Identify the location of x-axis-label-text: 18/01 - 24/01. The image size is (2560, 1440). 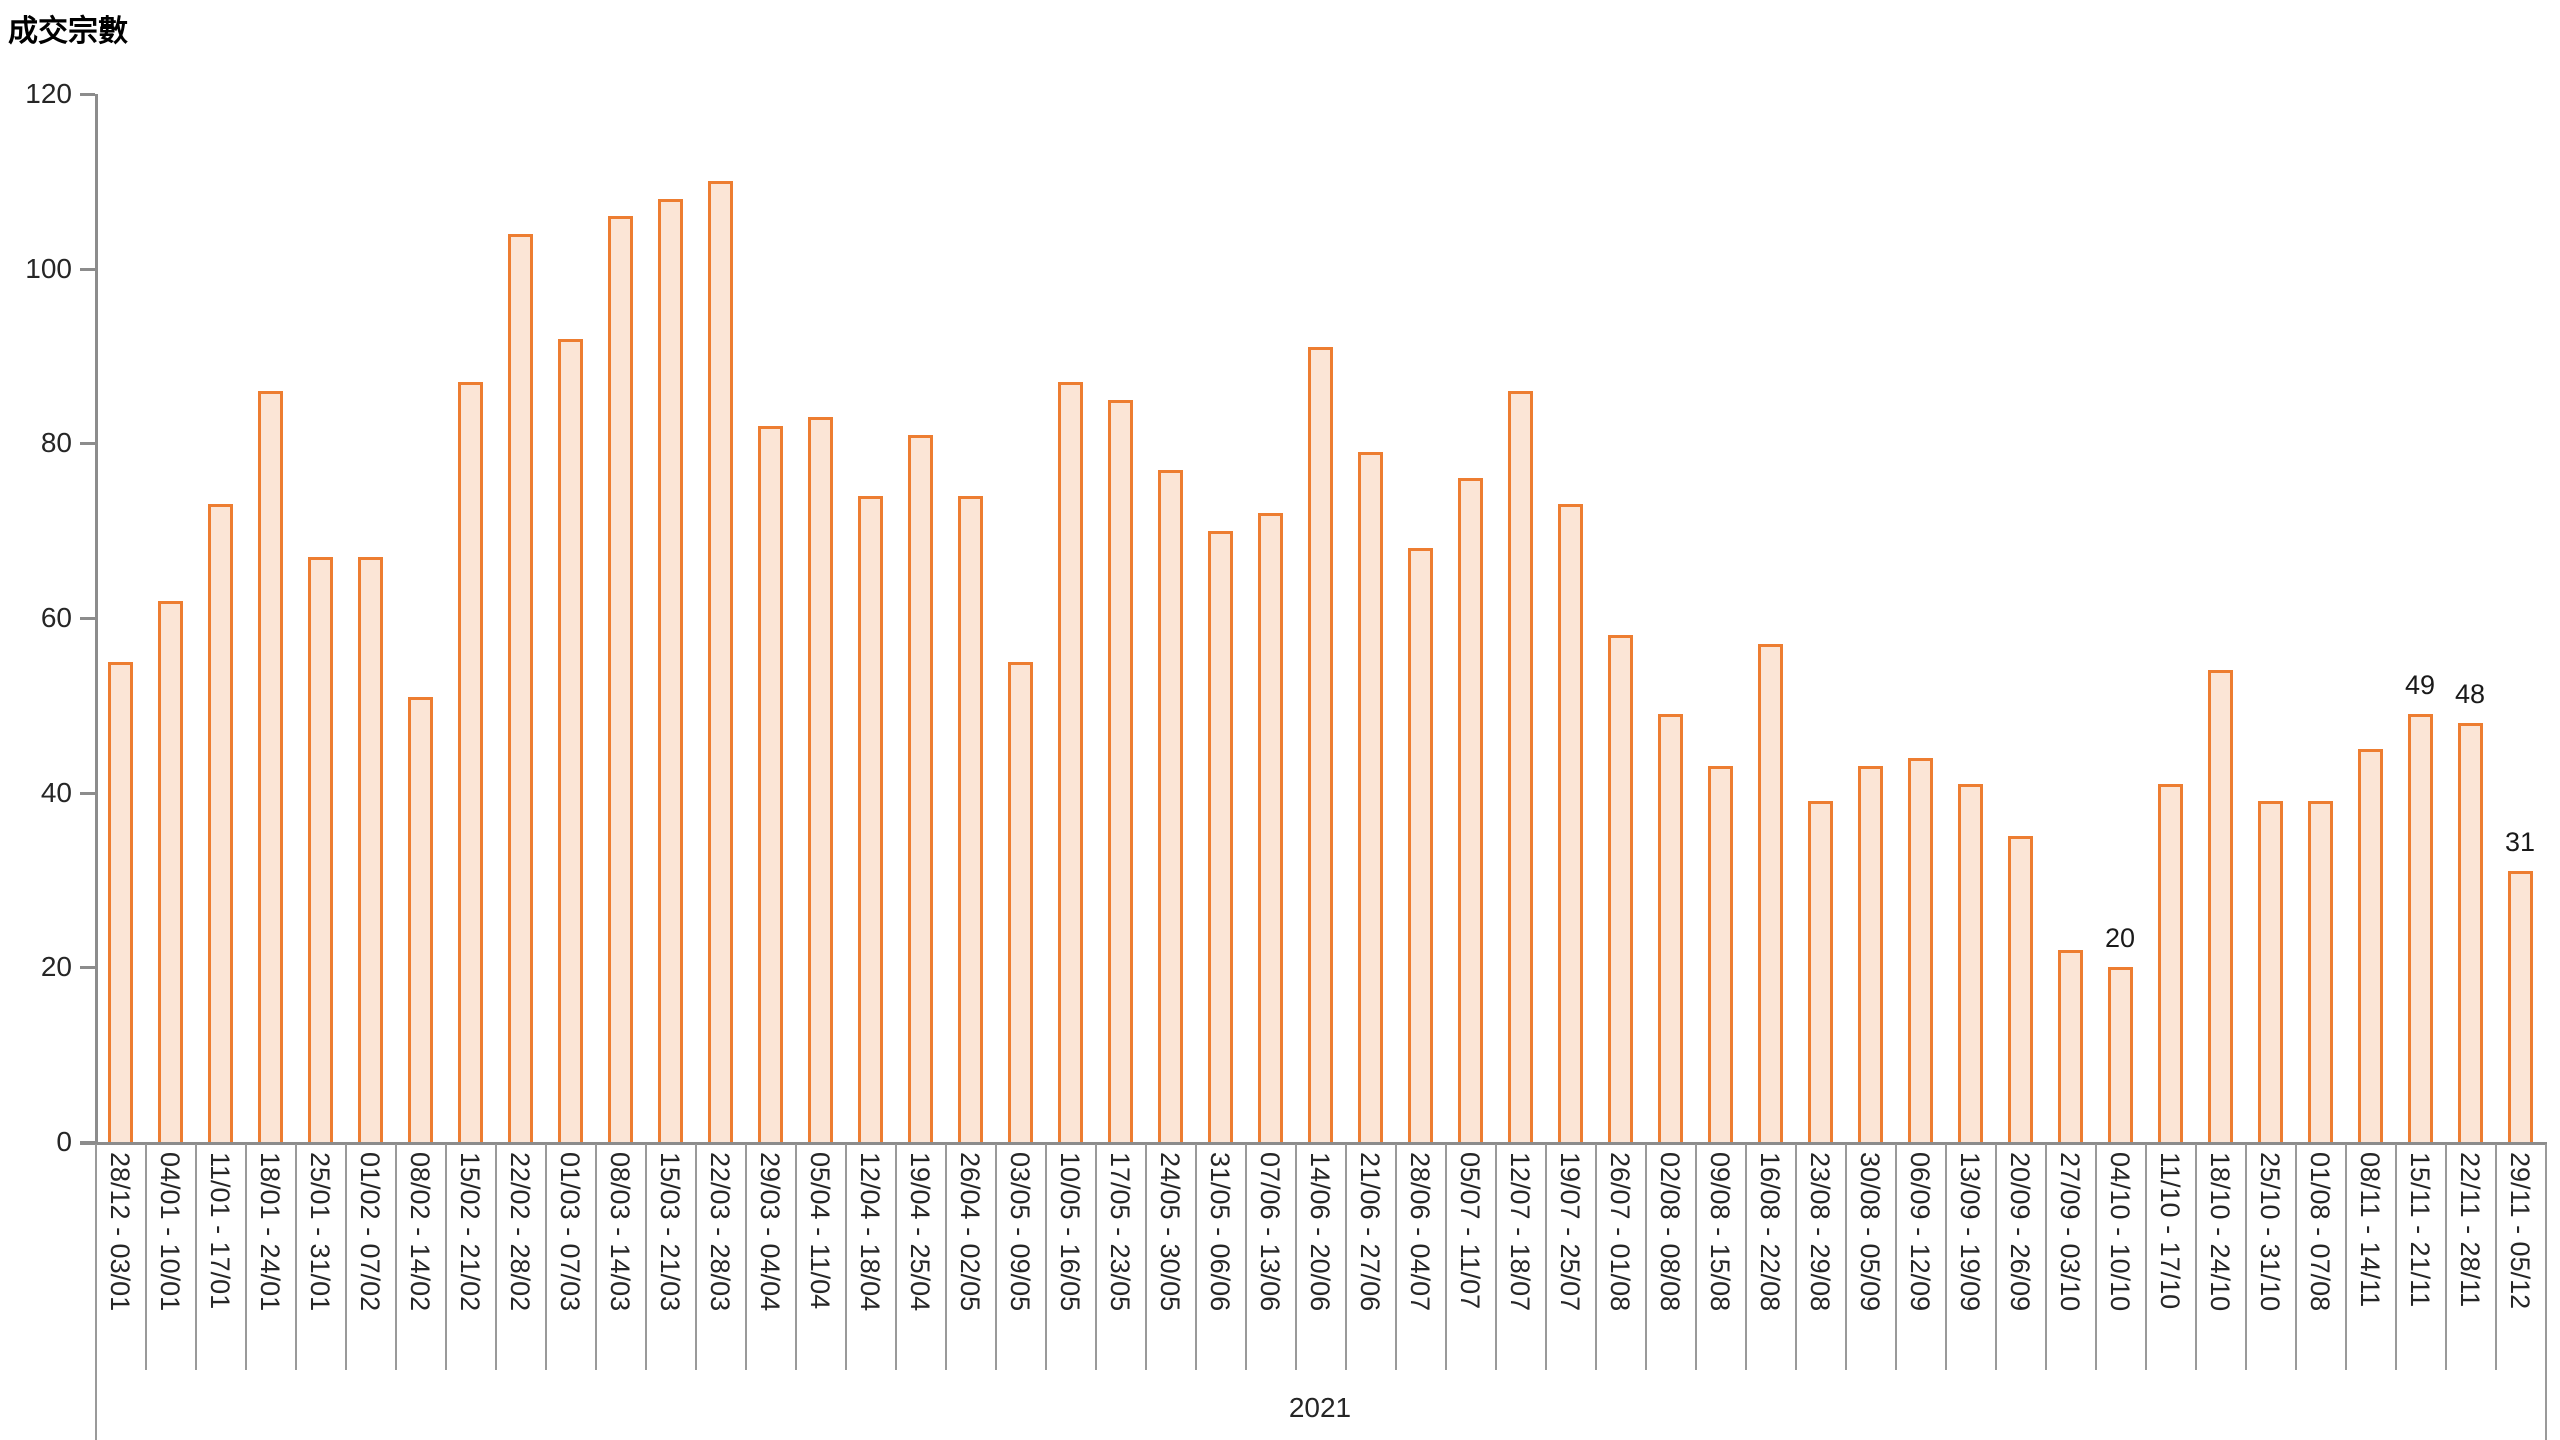
(270, 1232).